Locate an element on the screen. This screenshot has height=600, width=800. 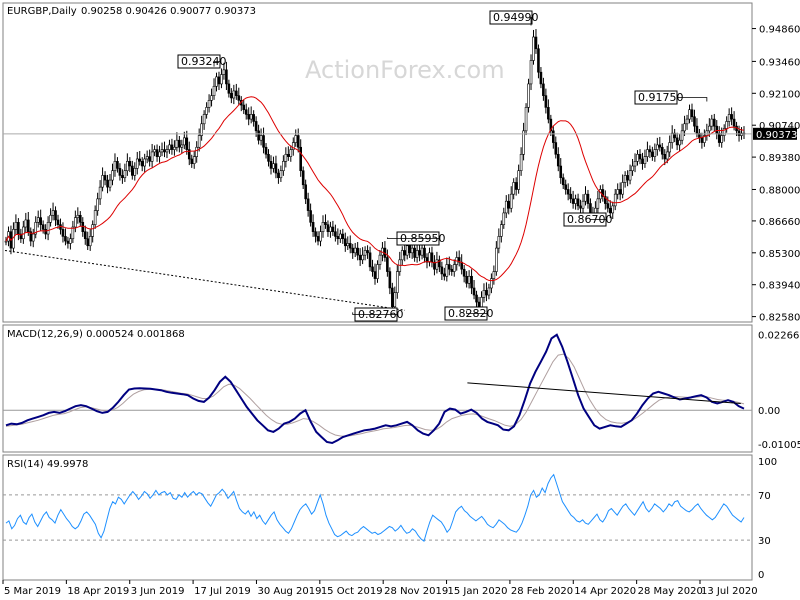
price-annotation: 0.91750 is located at coordinates (661, 97).